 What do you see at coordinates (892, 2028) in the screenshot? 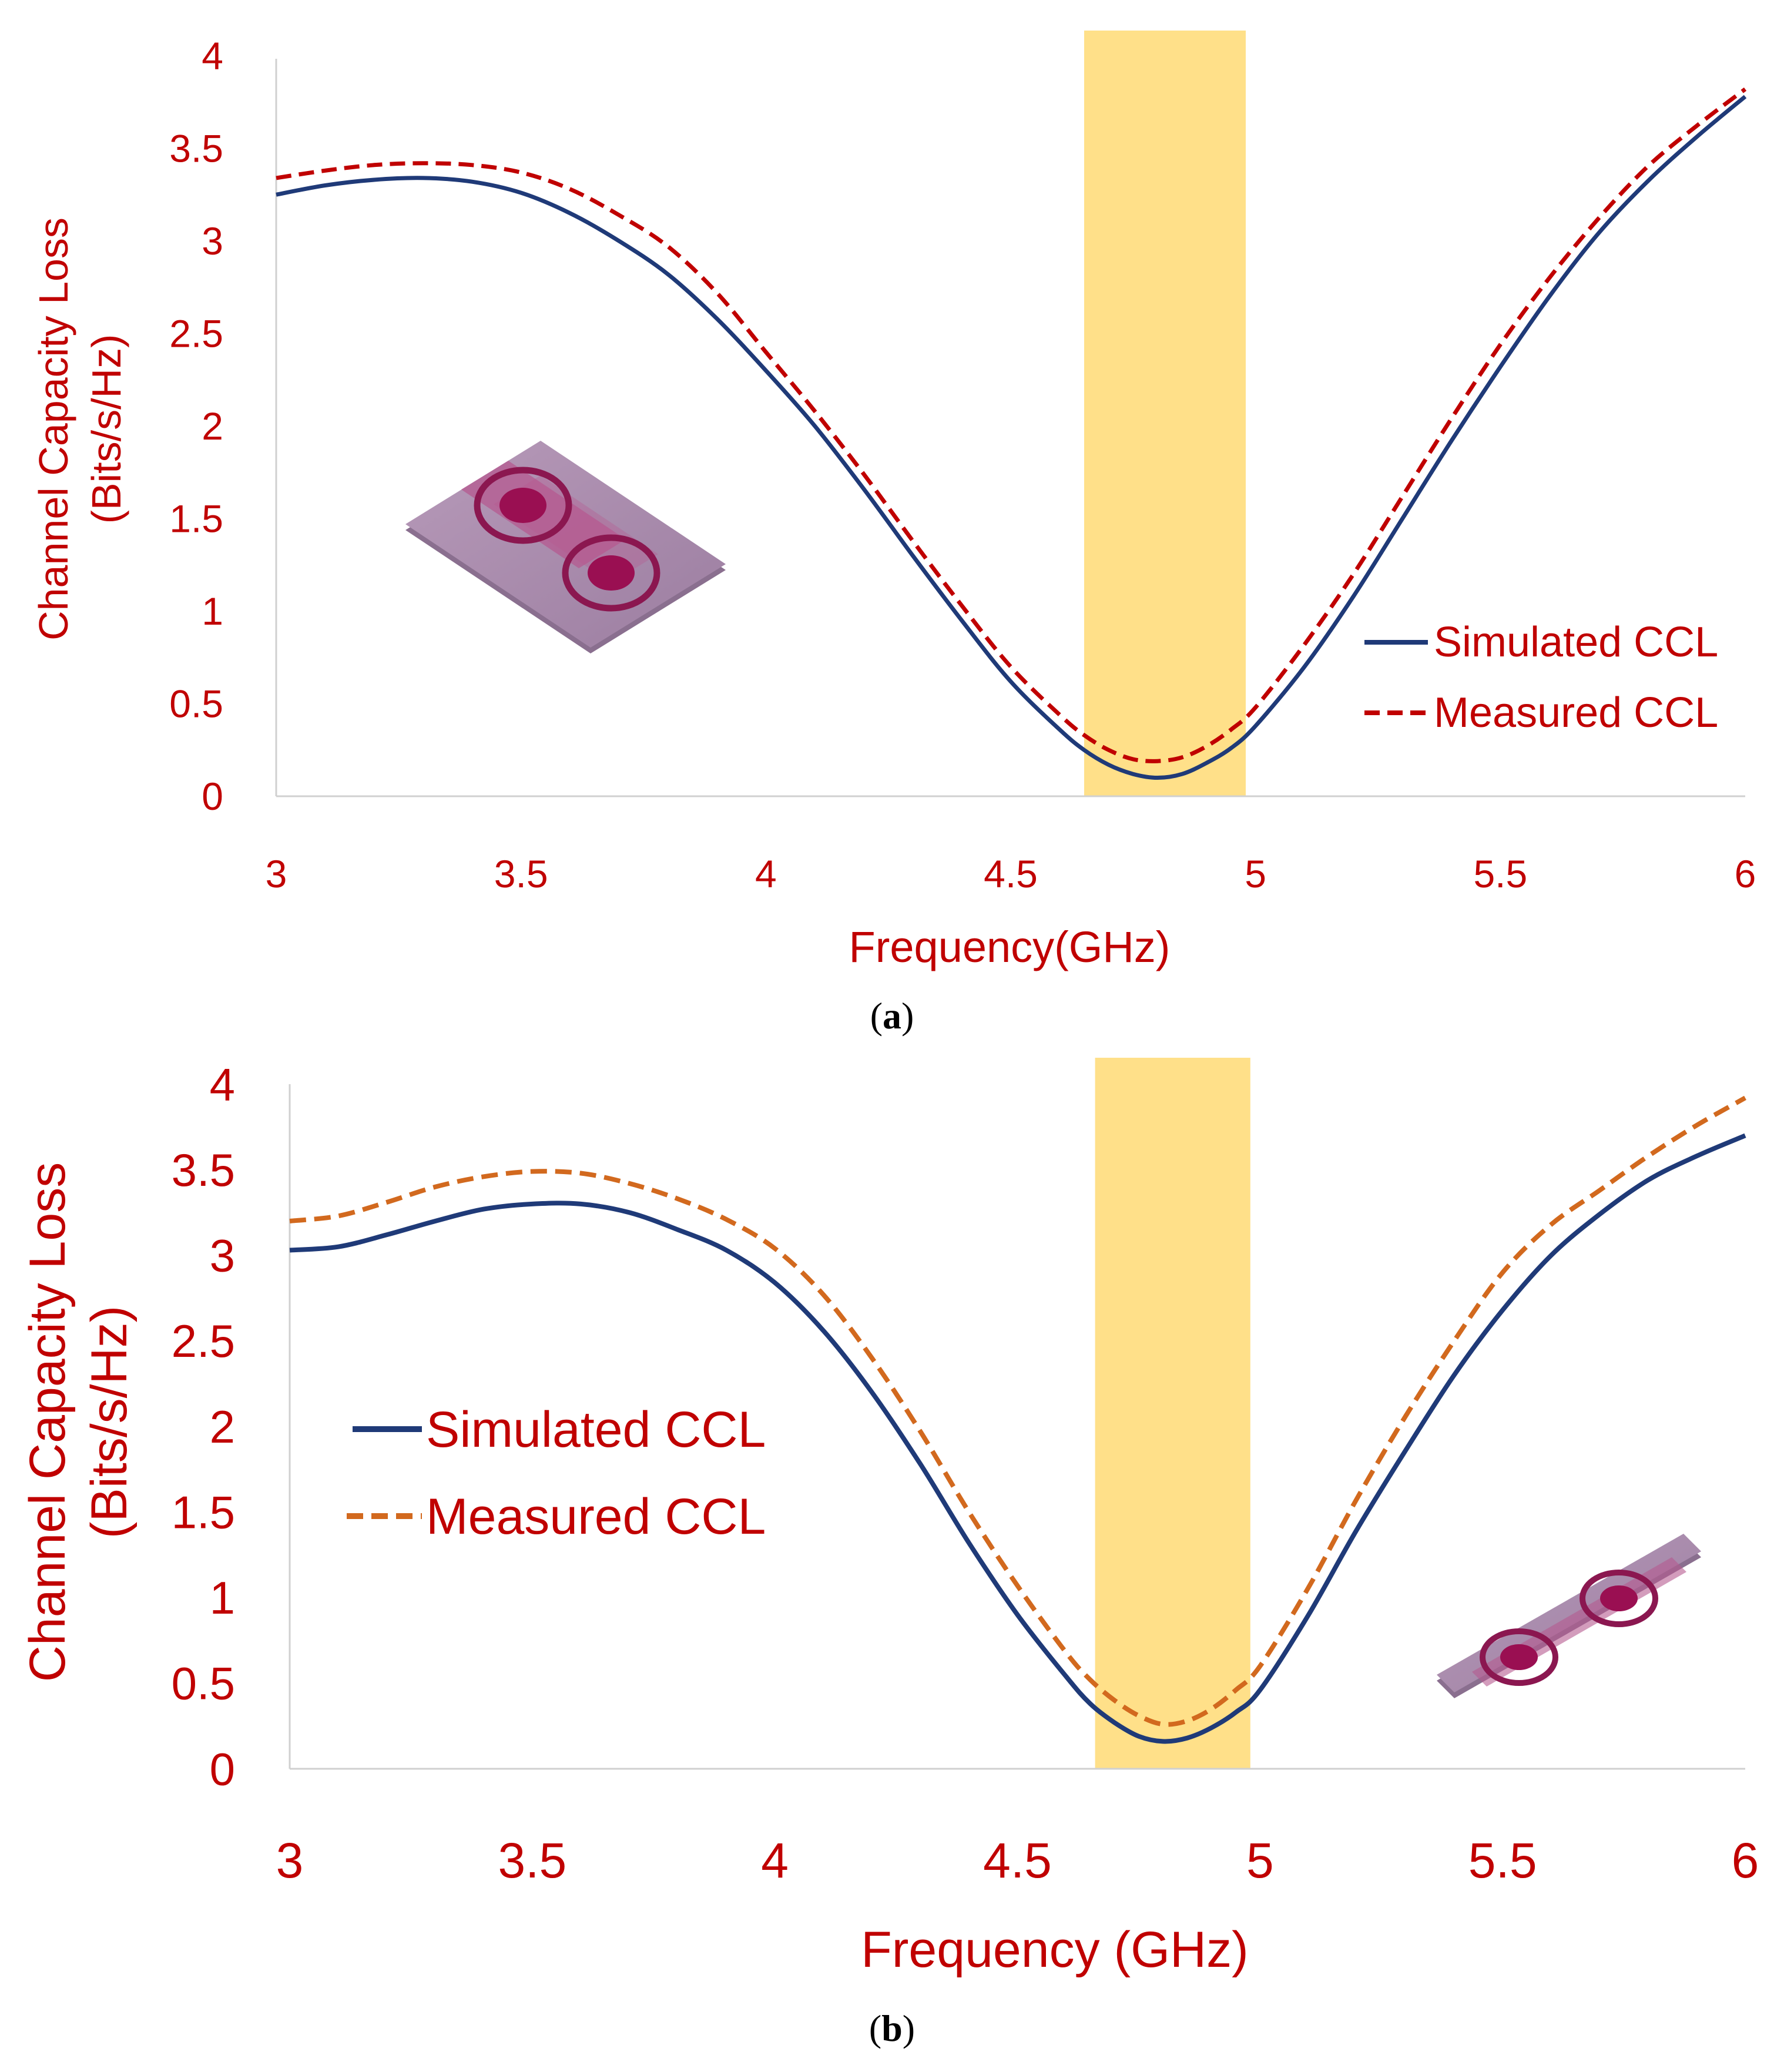
I see `panel-caption-b: (b)` at bounding box center [892, 2028].